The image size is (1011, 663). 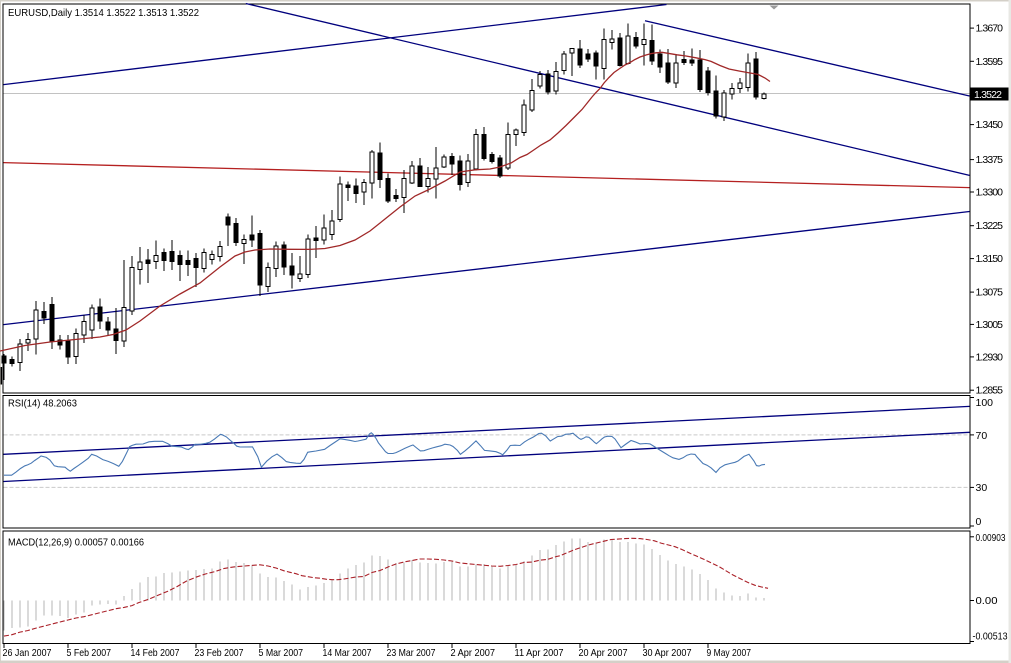 What do you see at coordinates (982, 488) in the screenshot?
I see `svg-text: 30` at bounding box center [982, 488].